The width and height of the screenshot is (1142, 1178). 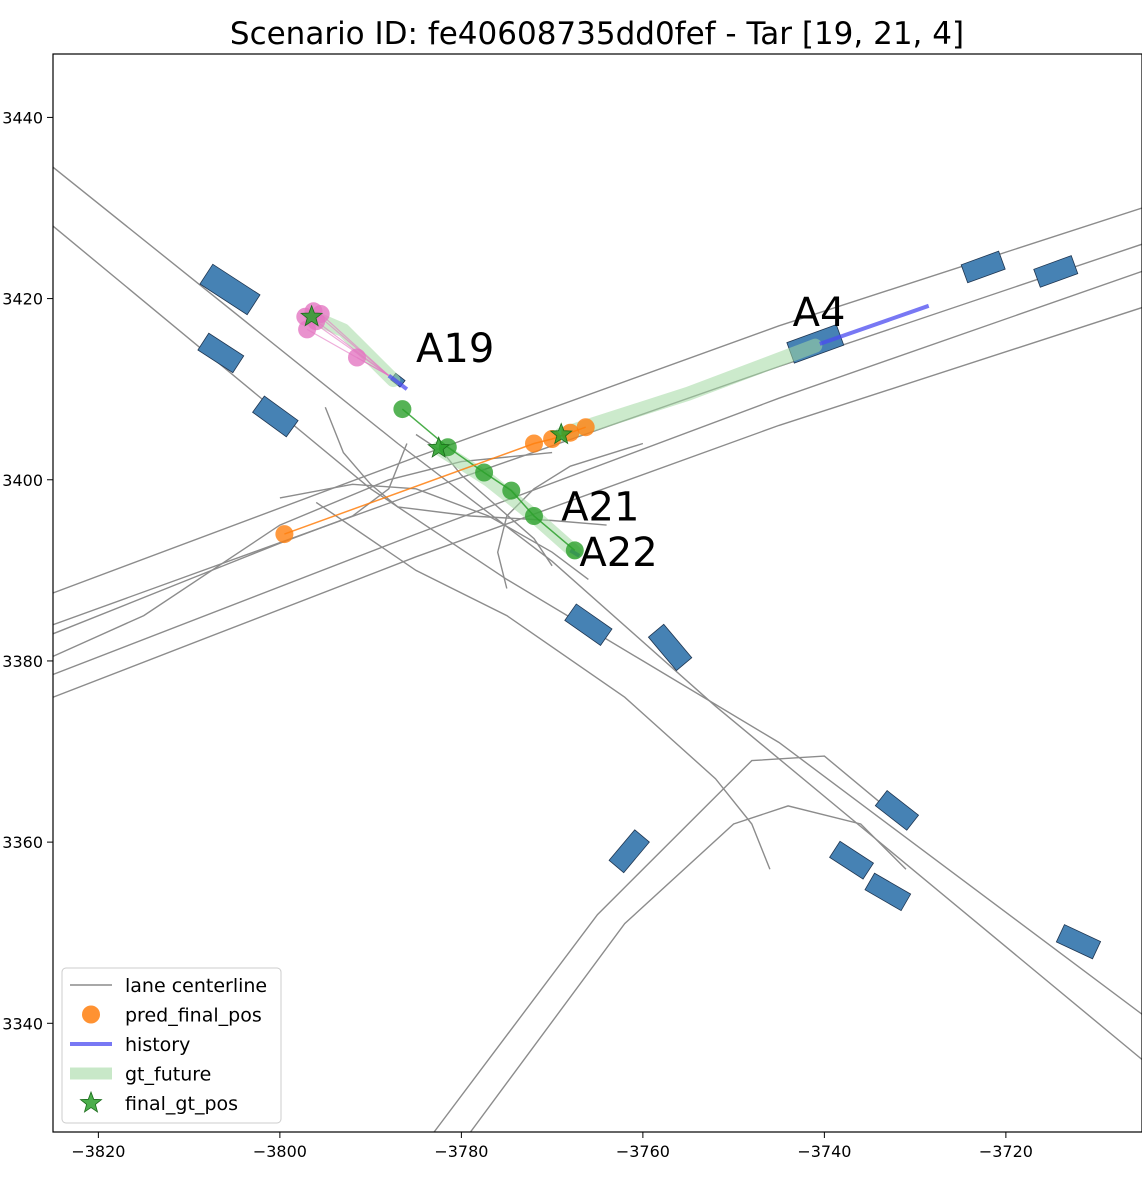 I want to click on y-tick-label: 3420, so click(x=22, y=299).